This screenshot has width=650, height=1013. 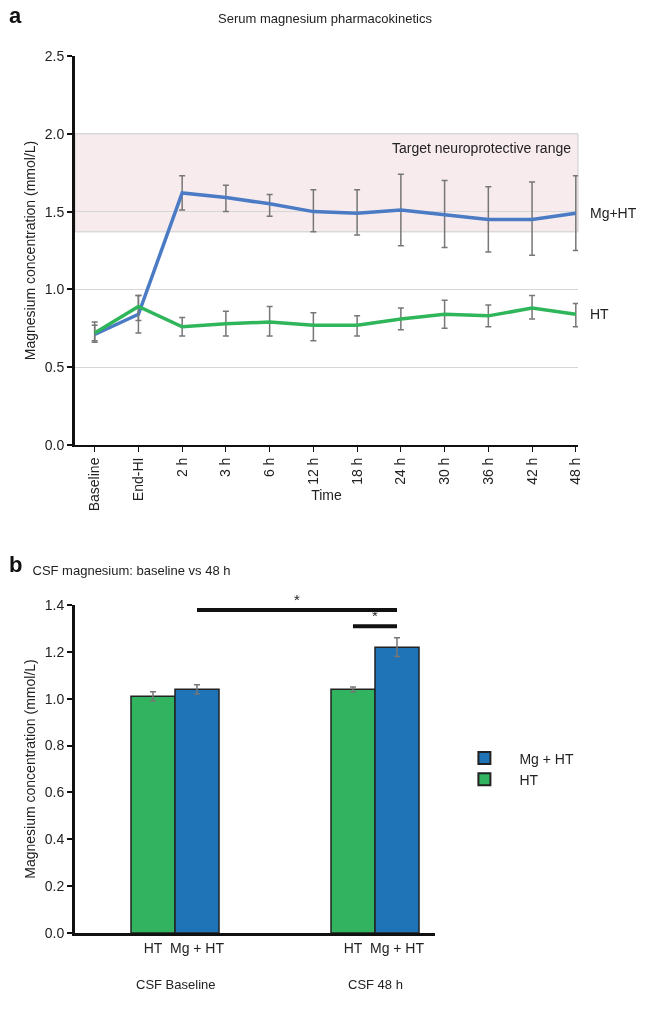 What do you see at coordinates (54, 211) in the screenshot?
I see `y-tick-label: 1.5` at bounding box center [54, 211].